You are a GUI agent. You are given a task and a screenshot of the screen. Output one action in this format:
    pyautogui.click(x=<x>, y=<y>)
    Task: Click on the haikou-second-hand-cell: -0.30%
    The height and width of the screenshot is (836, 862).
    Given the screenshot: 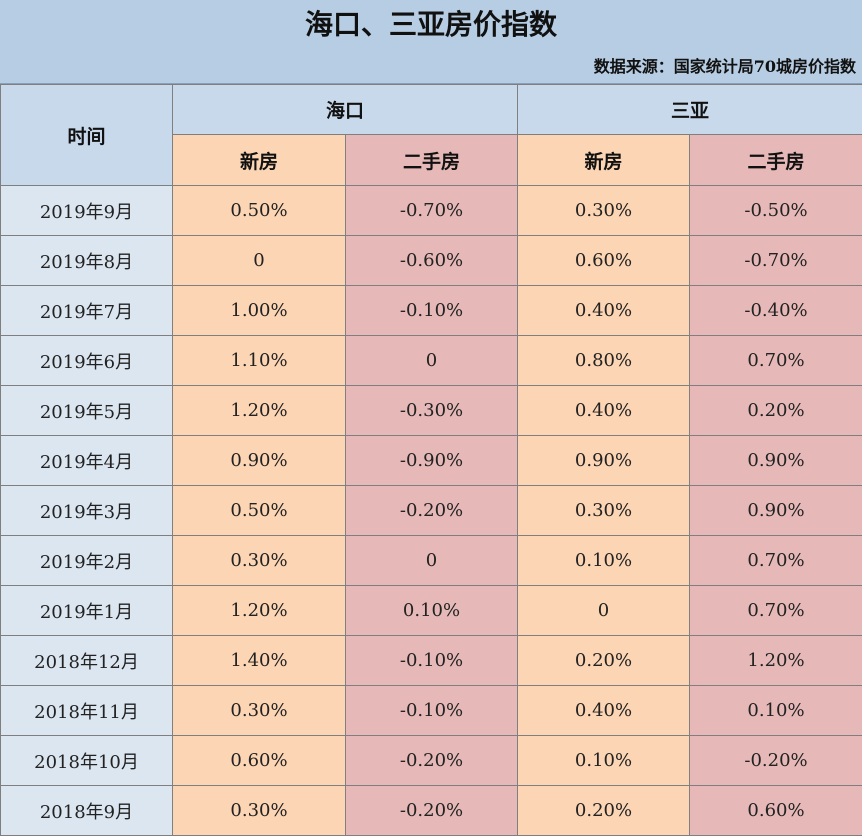 What is the action you would take?
    pyautogui.click(x=431, y=410)
    